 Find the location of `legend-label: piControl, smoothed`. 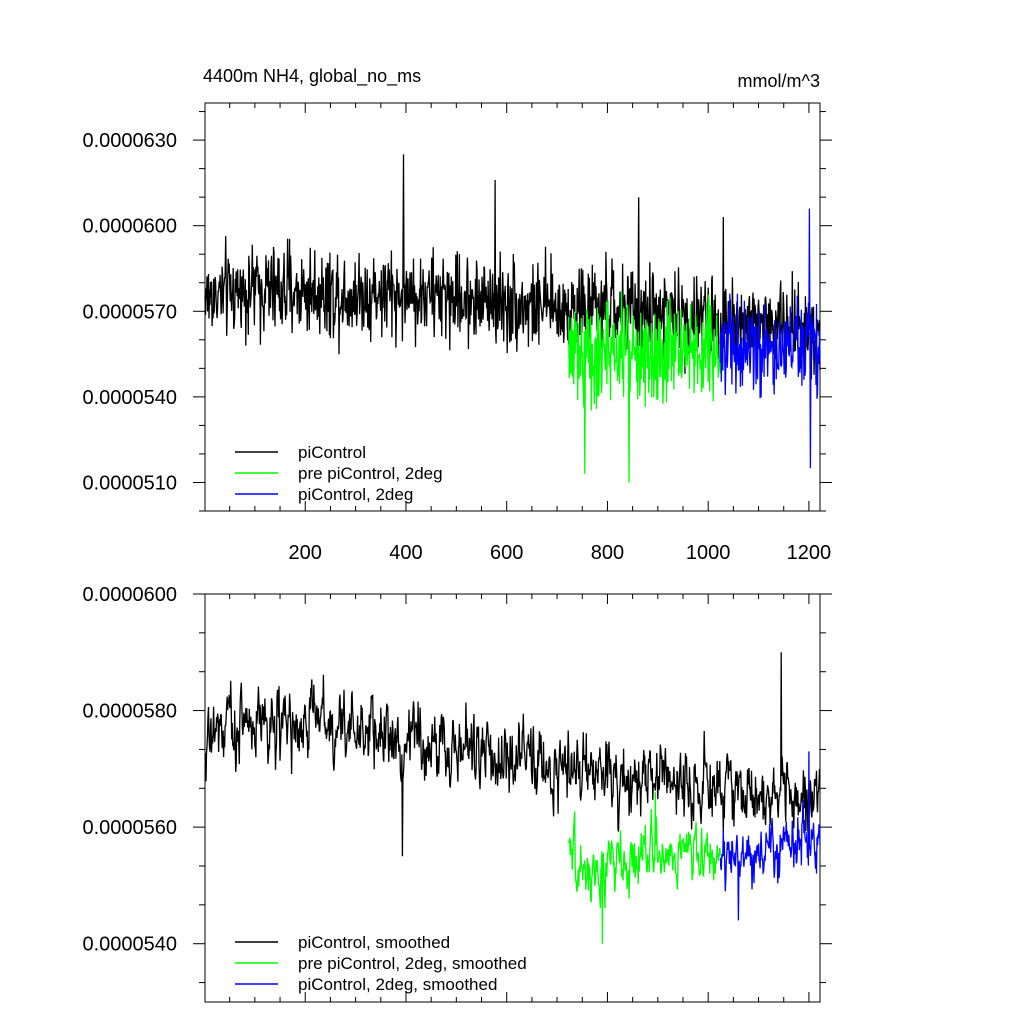

legend-label: piControl, smoothed is located at coordinates (374, 942).